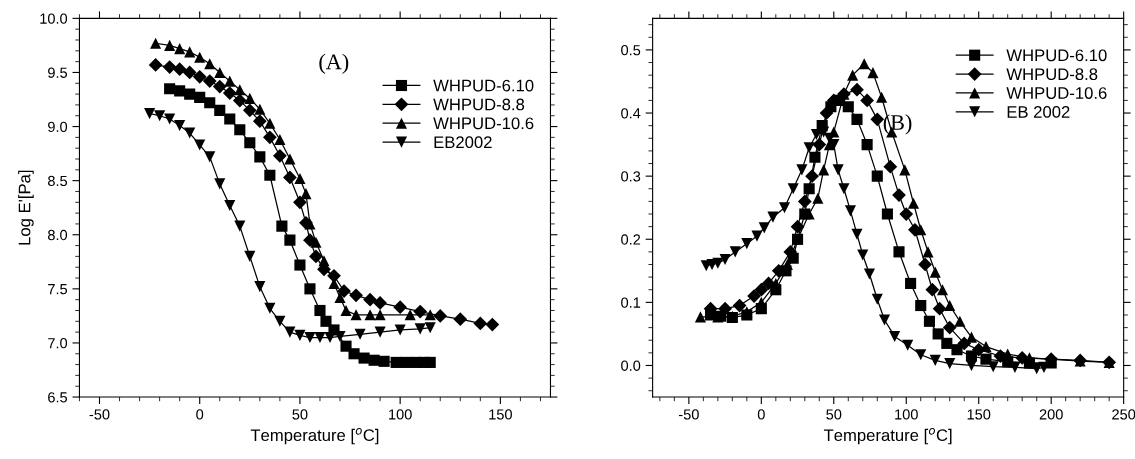 The width and height of the screenshot is (1135, 459). I want to click on y-tick-label: 10.0, so click(54, 18).